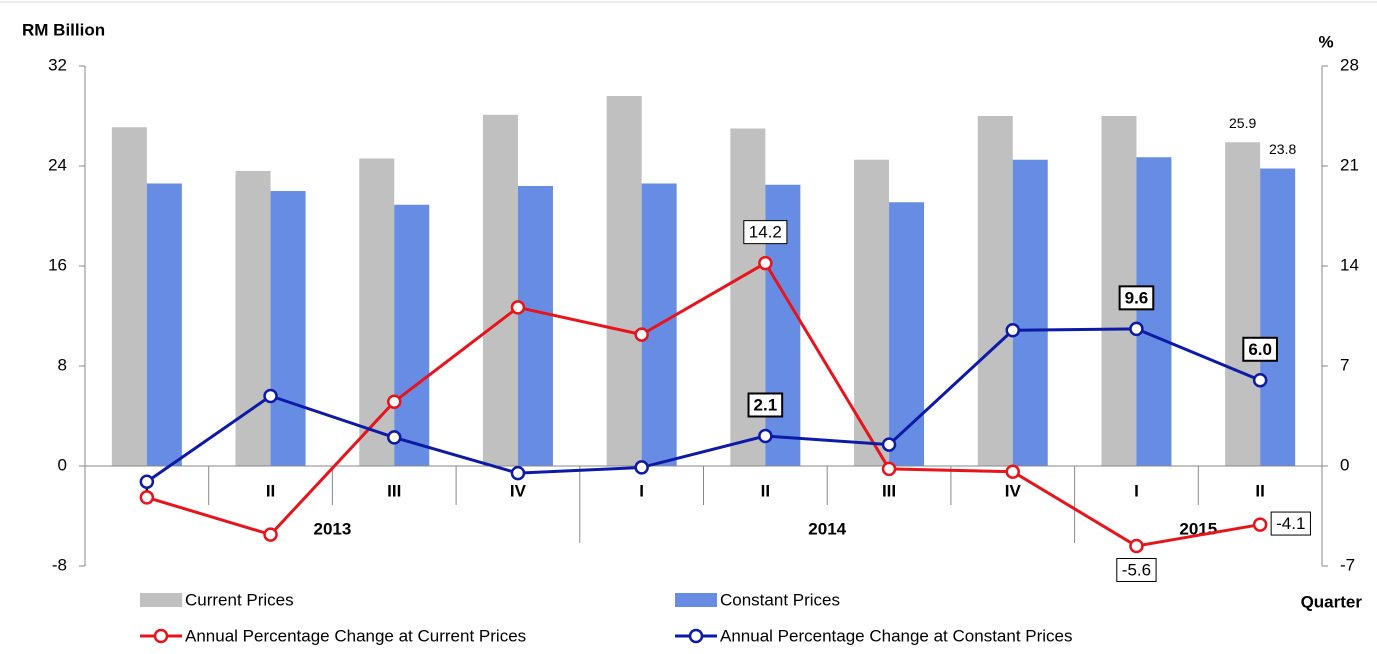  I want to click on y2-tick-label: 21, so click(1349, 164).